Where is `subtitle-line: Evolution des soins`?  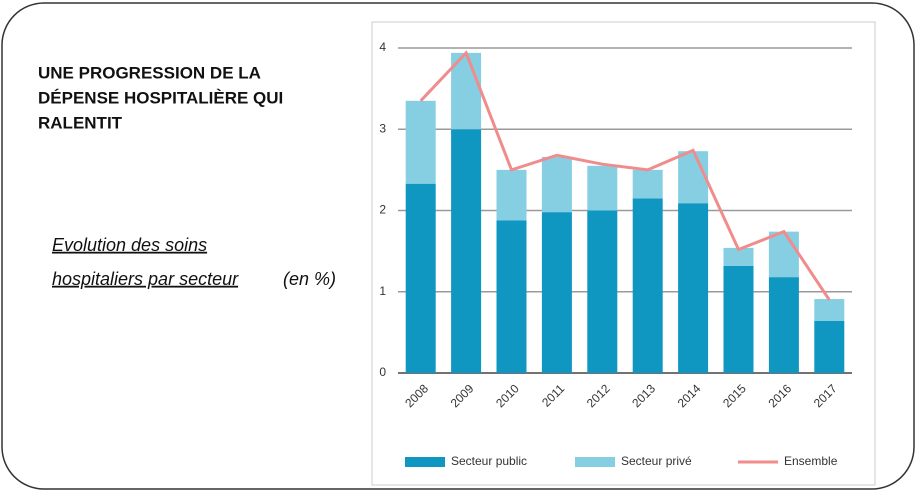 subtitle-line: Evolution des soins is located at coordinates (129, 245).